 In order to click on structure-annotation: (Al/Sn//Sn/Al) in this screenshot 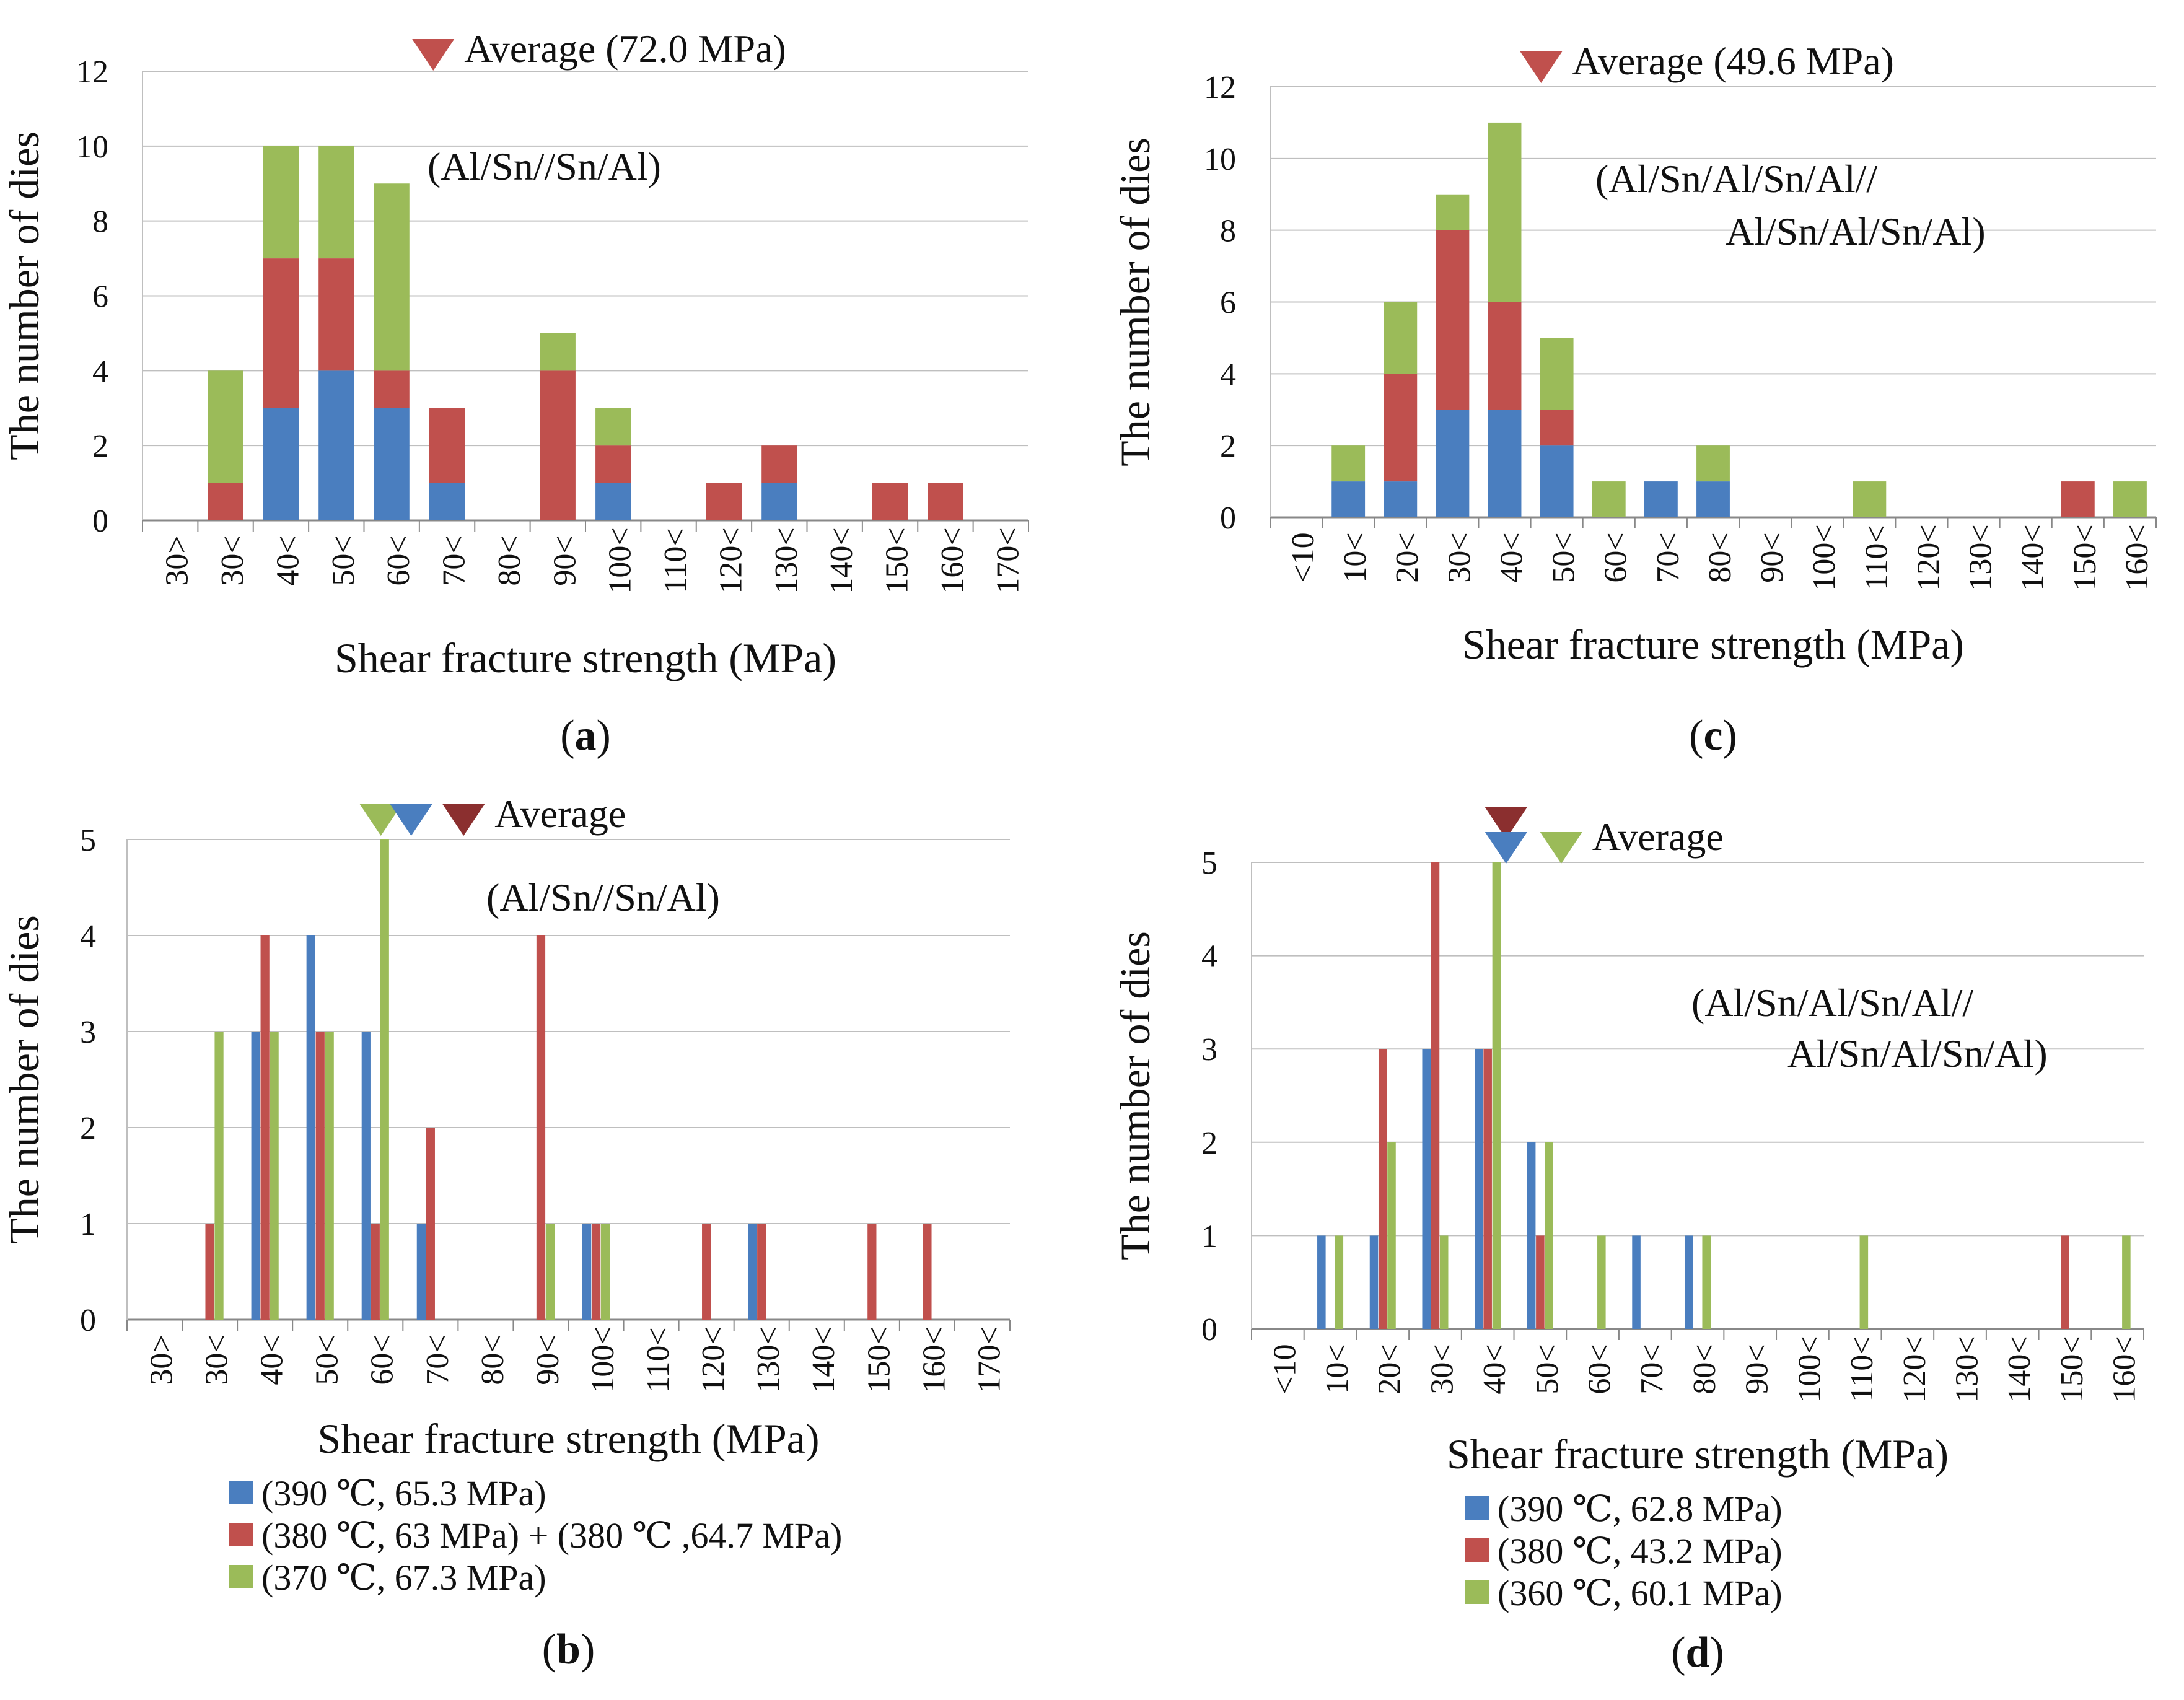, I will do `click(603, 897)`.